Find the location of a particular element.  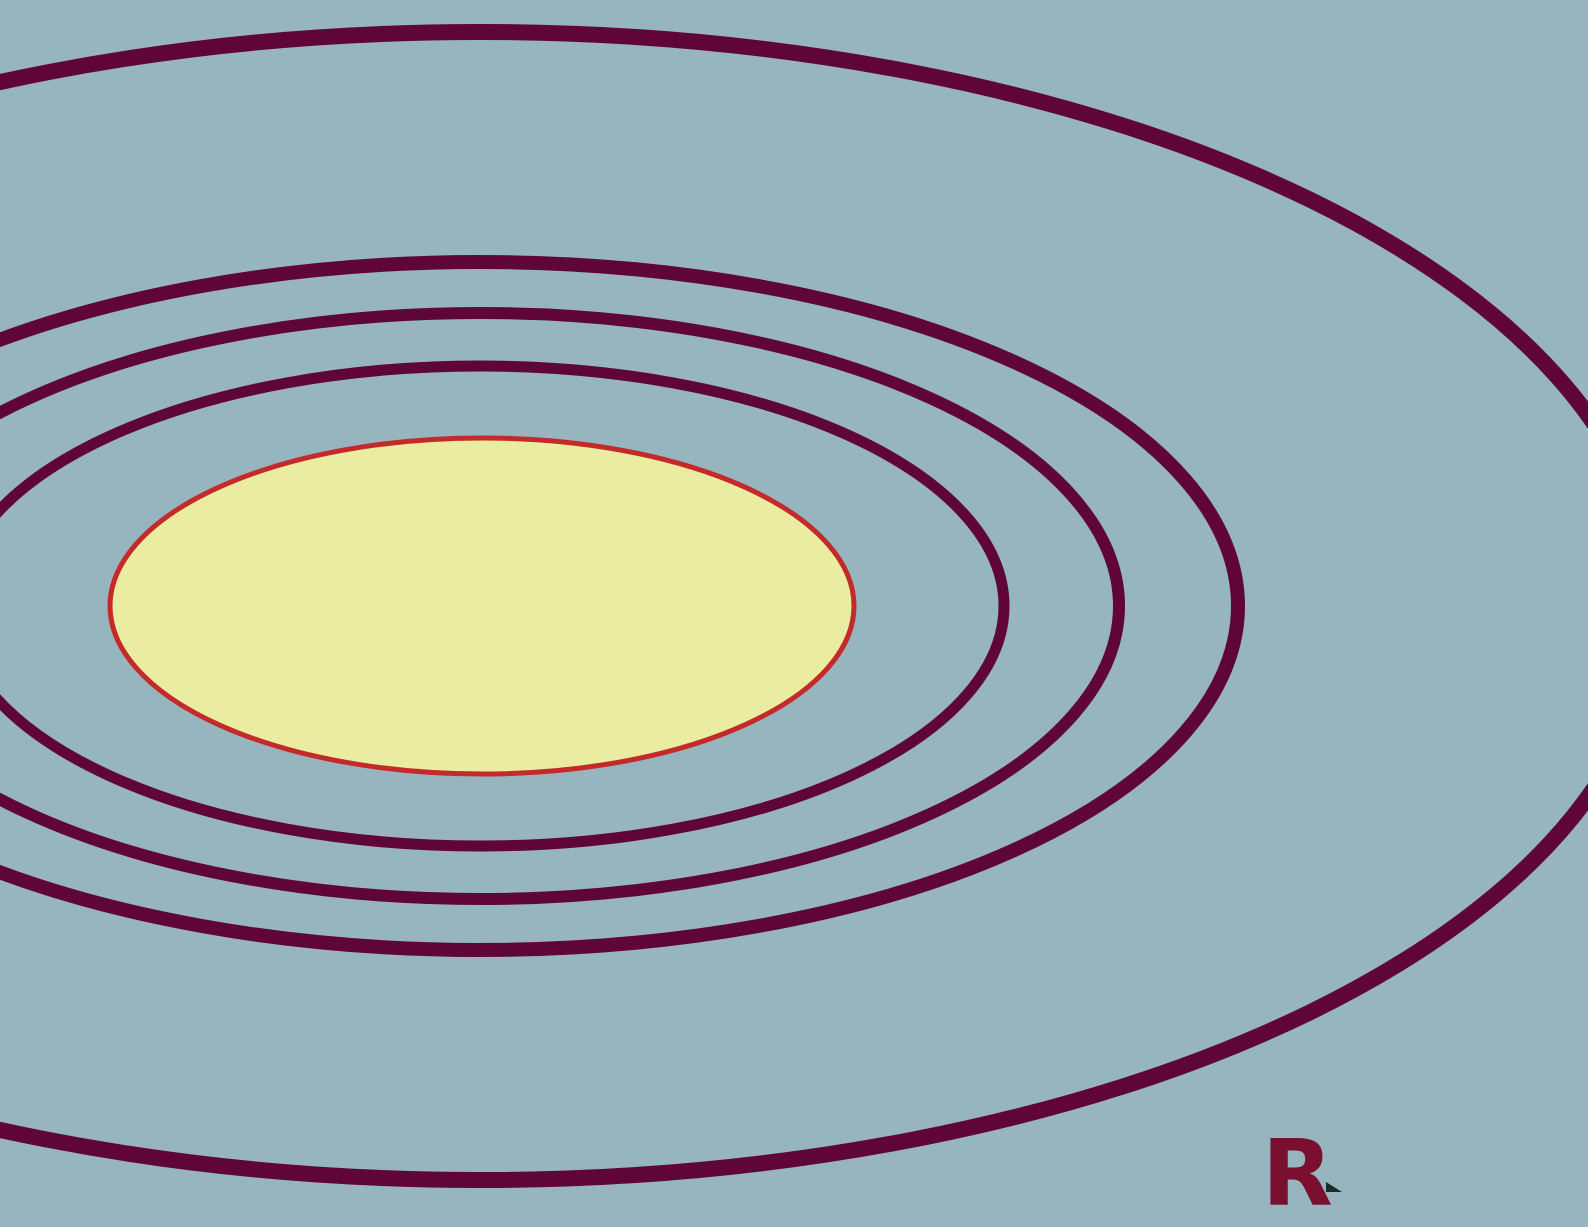

core-ellipse is located at coordinates (482, 606).